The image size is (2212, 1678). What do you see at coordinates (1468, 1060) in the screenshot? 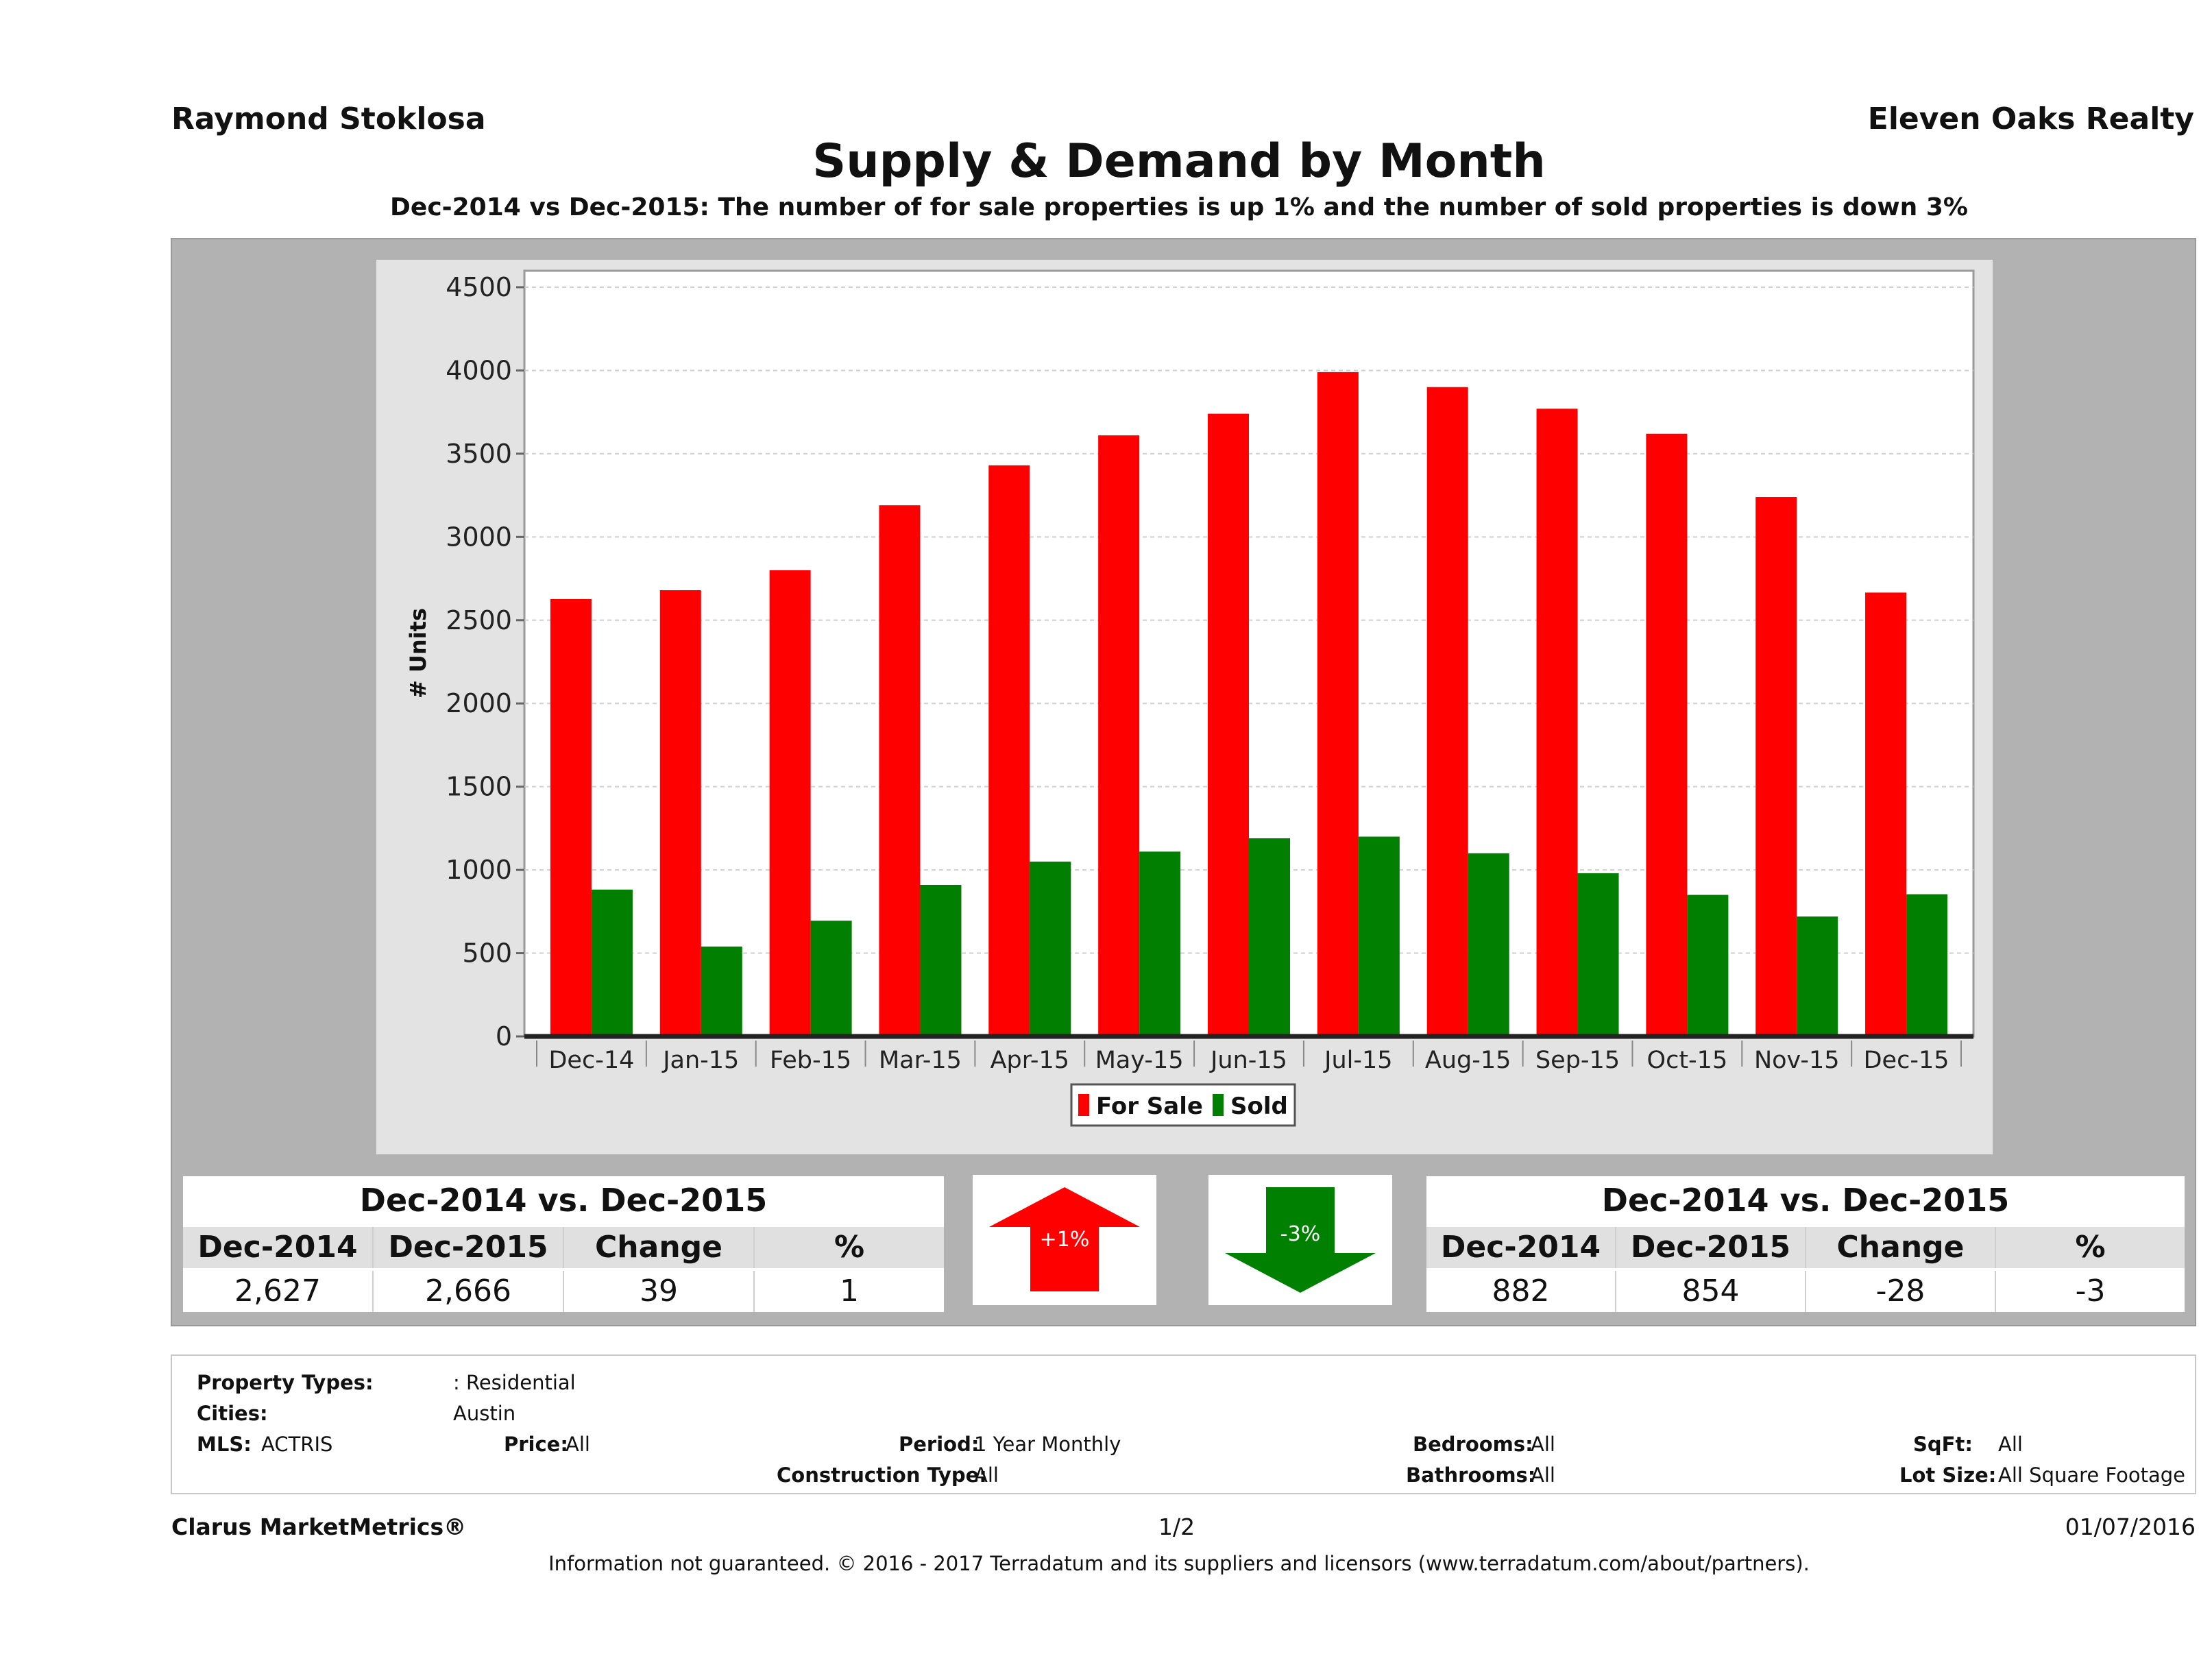
I see `x-tick-label: Aug-15` at bounding box center [1468, 1060].